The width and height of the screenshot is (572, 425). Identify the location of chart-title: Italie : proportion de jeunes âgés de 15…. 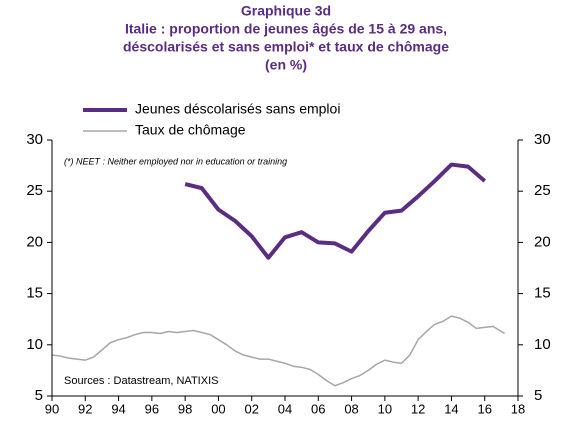
(286, 29).